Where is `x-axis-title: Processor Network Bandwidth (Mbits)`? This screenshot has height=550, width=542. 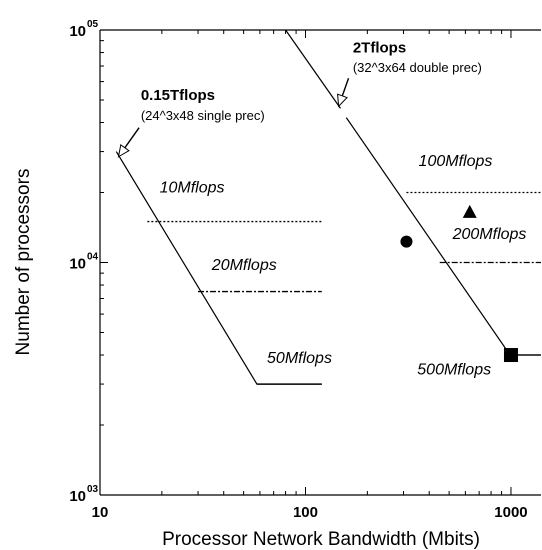
x-axis-title: Processor Network Bandwidth (Mbits) is located at coordinates (321, 539).